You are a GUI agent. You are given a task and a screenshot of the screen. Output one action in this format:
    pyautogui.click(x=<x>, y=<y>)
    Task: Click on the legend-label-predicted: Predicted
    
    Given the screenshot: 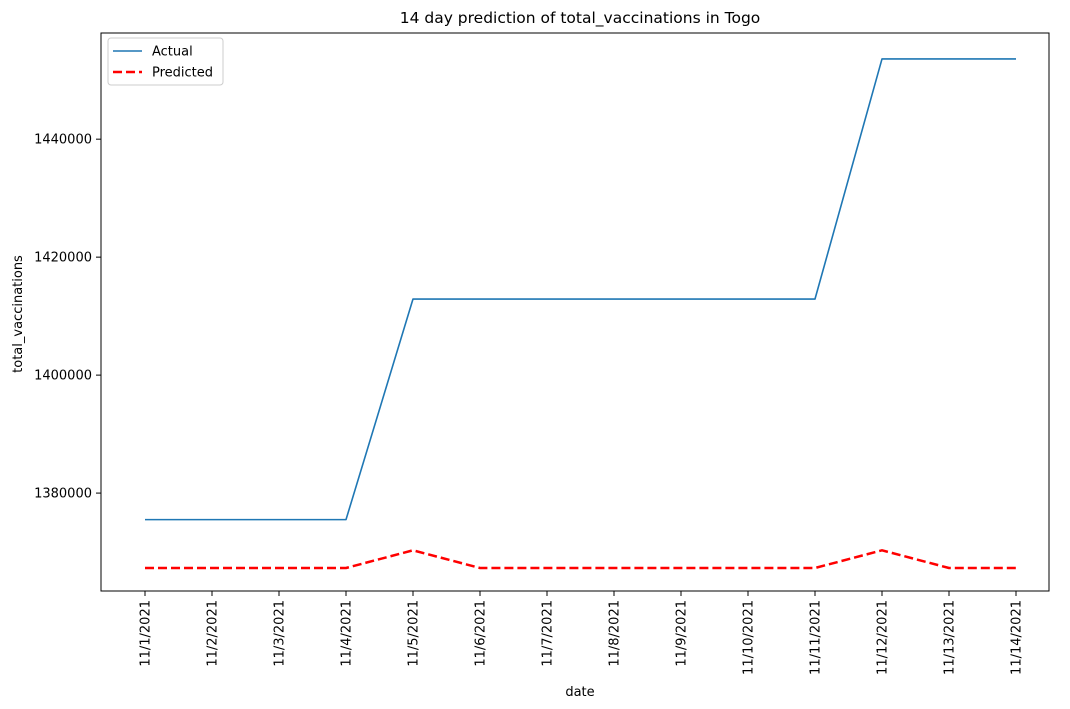 What is the action you would take?
    pyautogui.click(x=182, y=73)
    